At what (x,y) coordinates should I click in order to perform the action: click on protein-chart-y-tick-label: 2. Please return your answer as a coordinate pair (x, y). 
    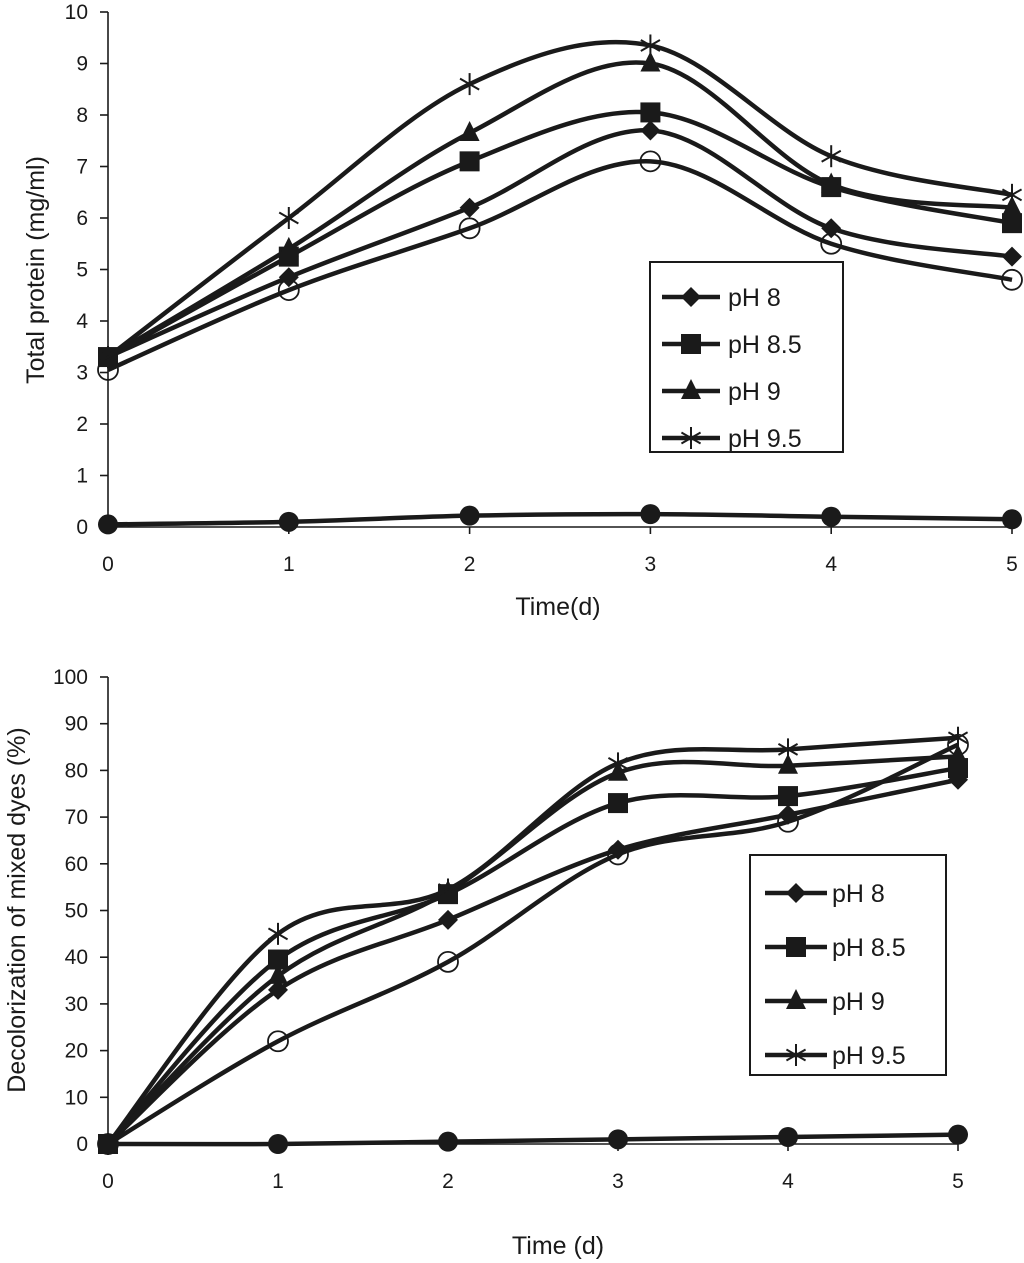
    Looking at the image, I should click on (82, 424).